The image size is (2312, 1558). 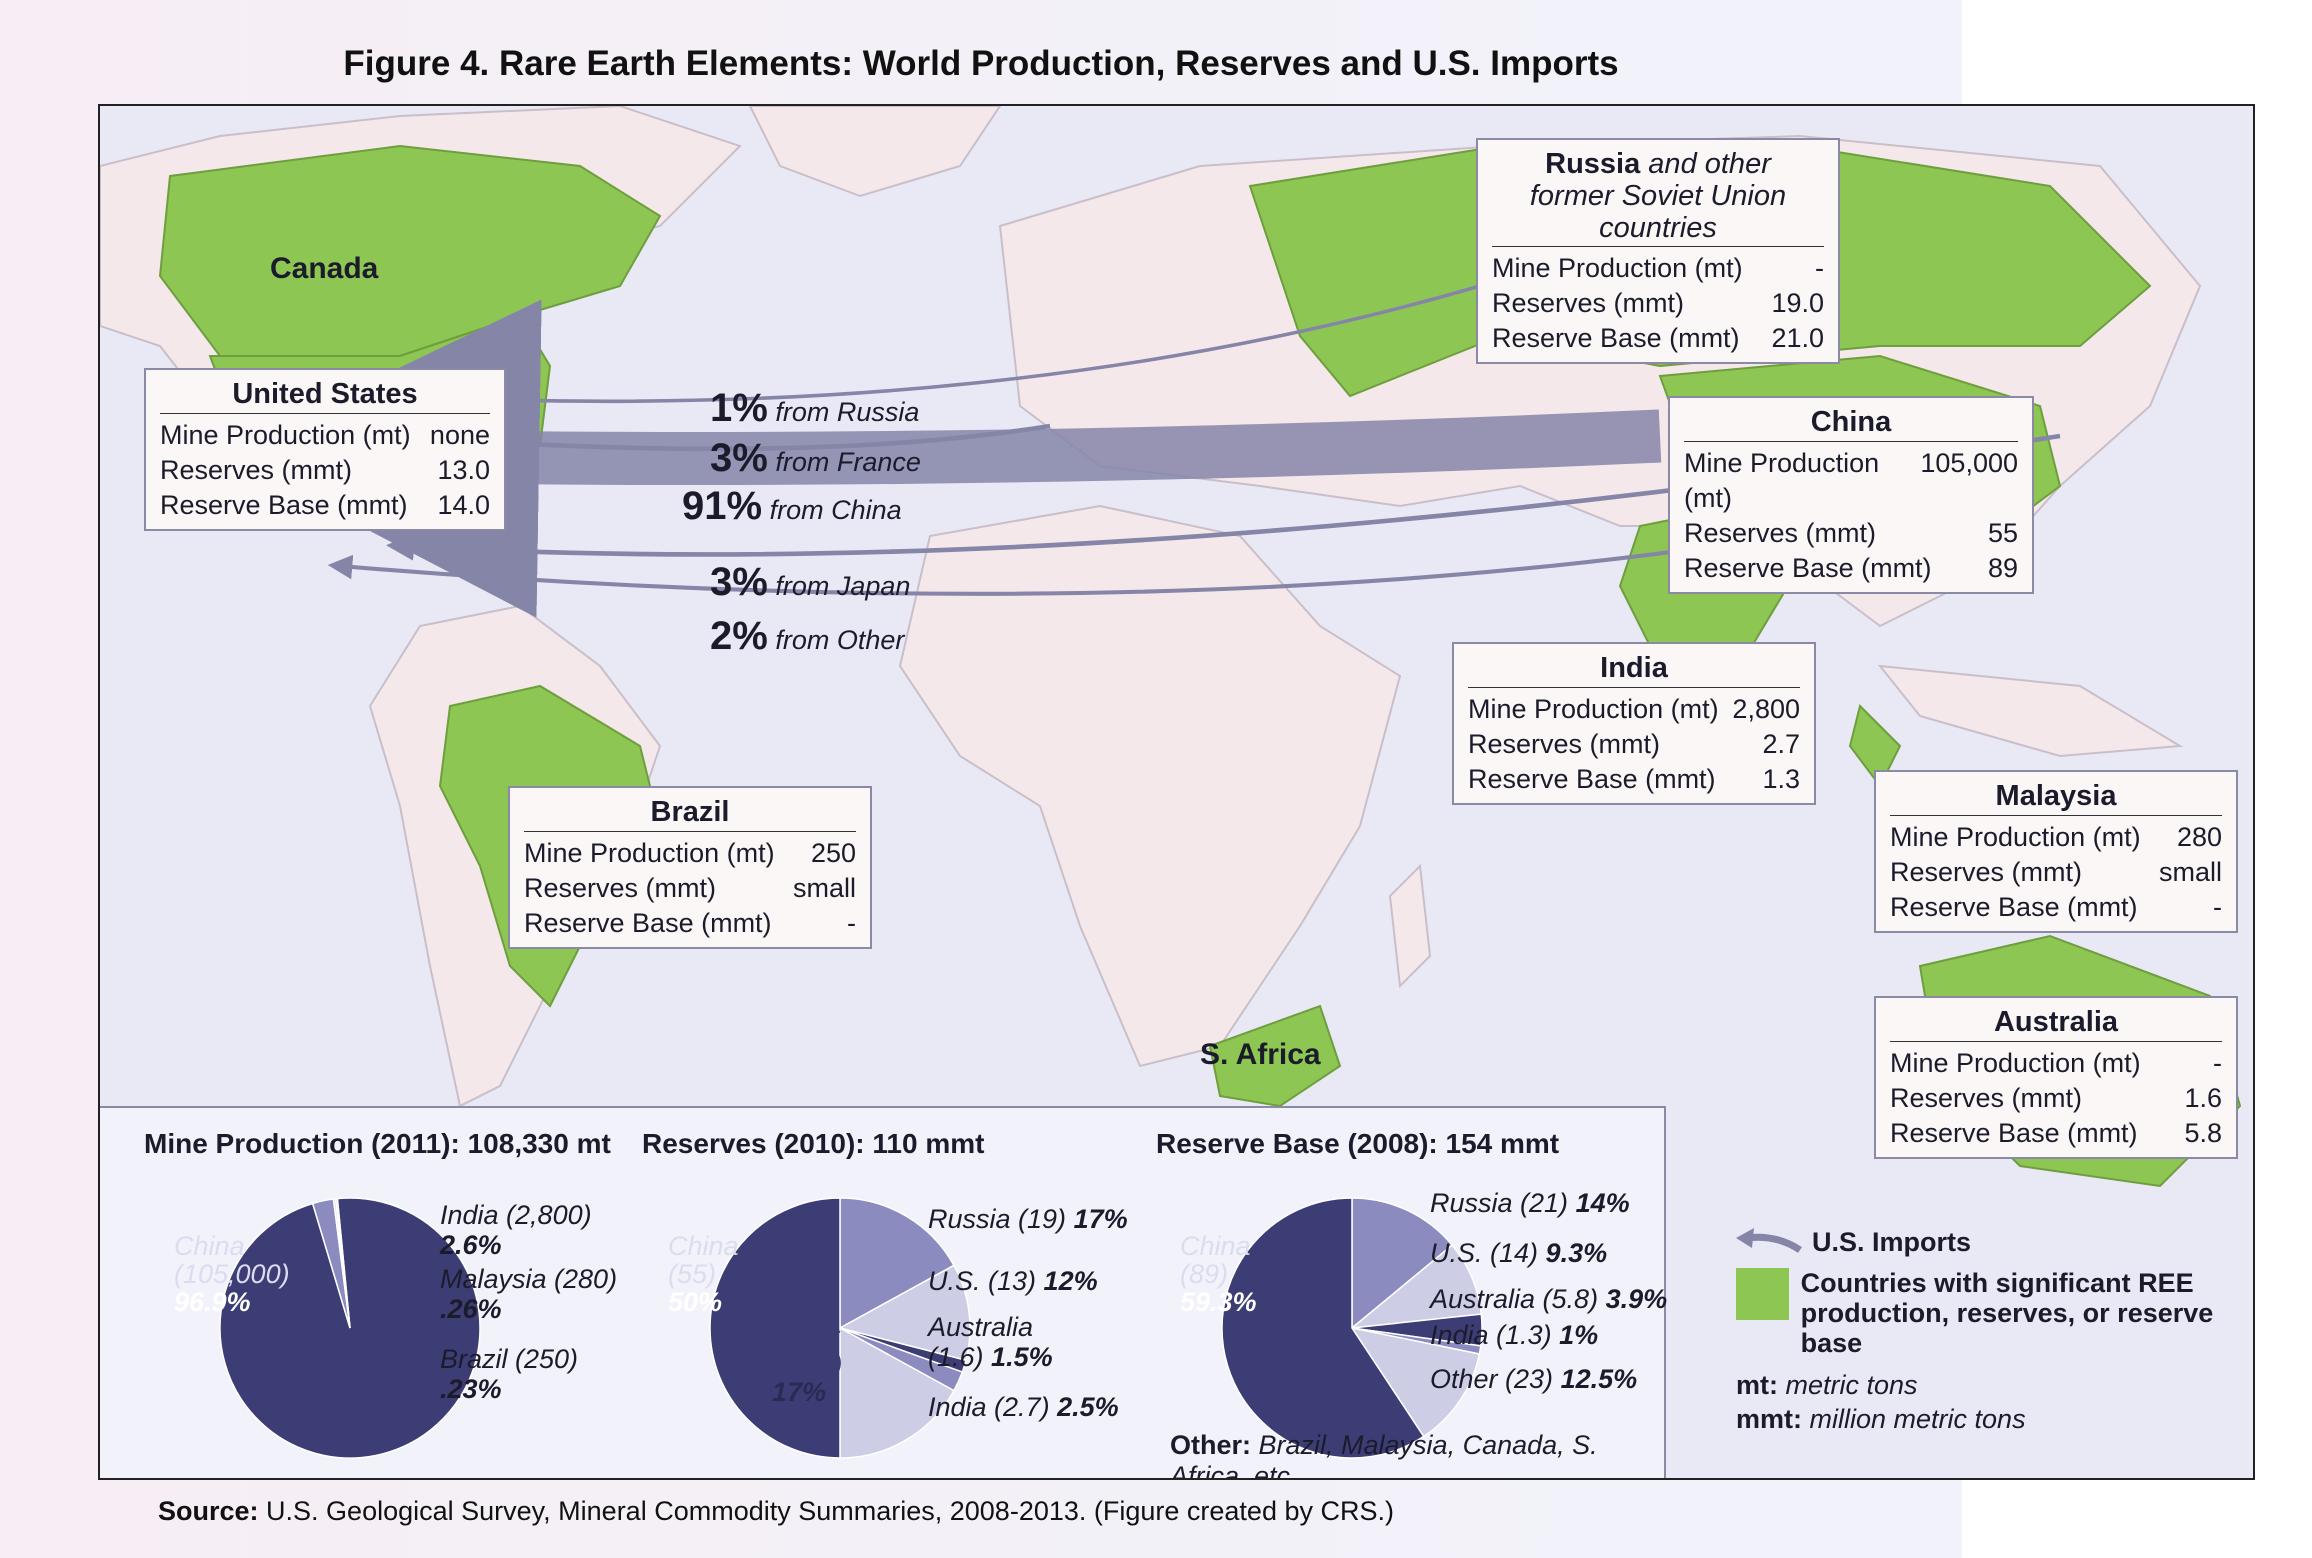 What do you see at coordinates (1549, 1299) in the screenshot?
I see `pie3-label-australia: Australia (5.8) 3.9%` at bounding box center [1549, 1299].